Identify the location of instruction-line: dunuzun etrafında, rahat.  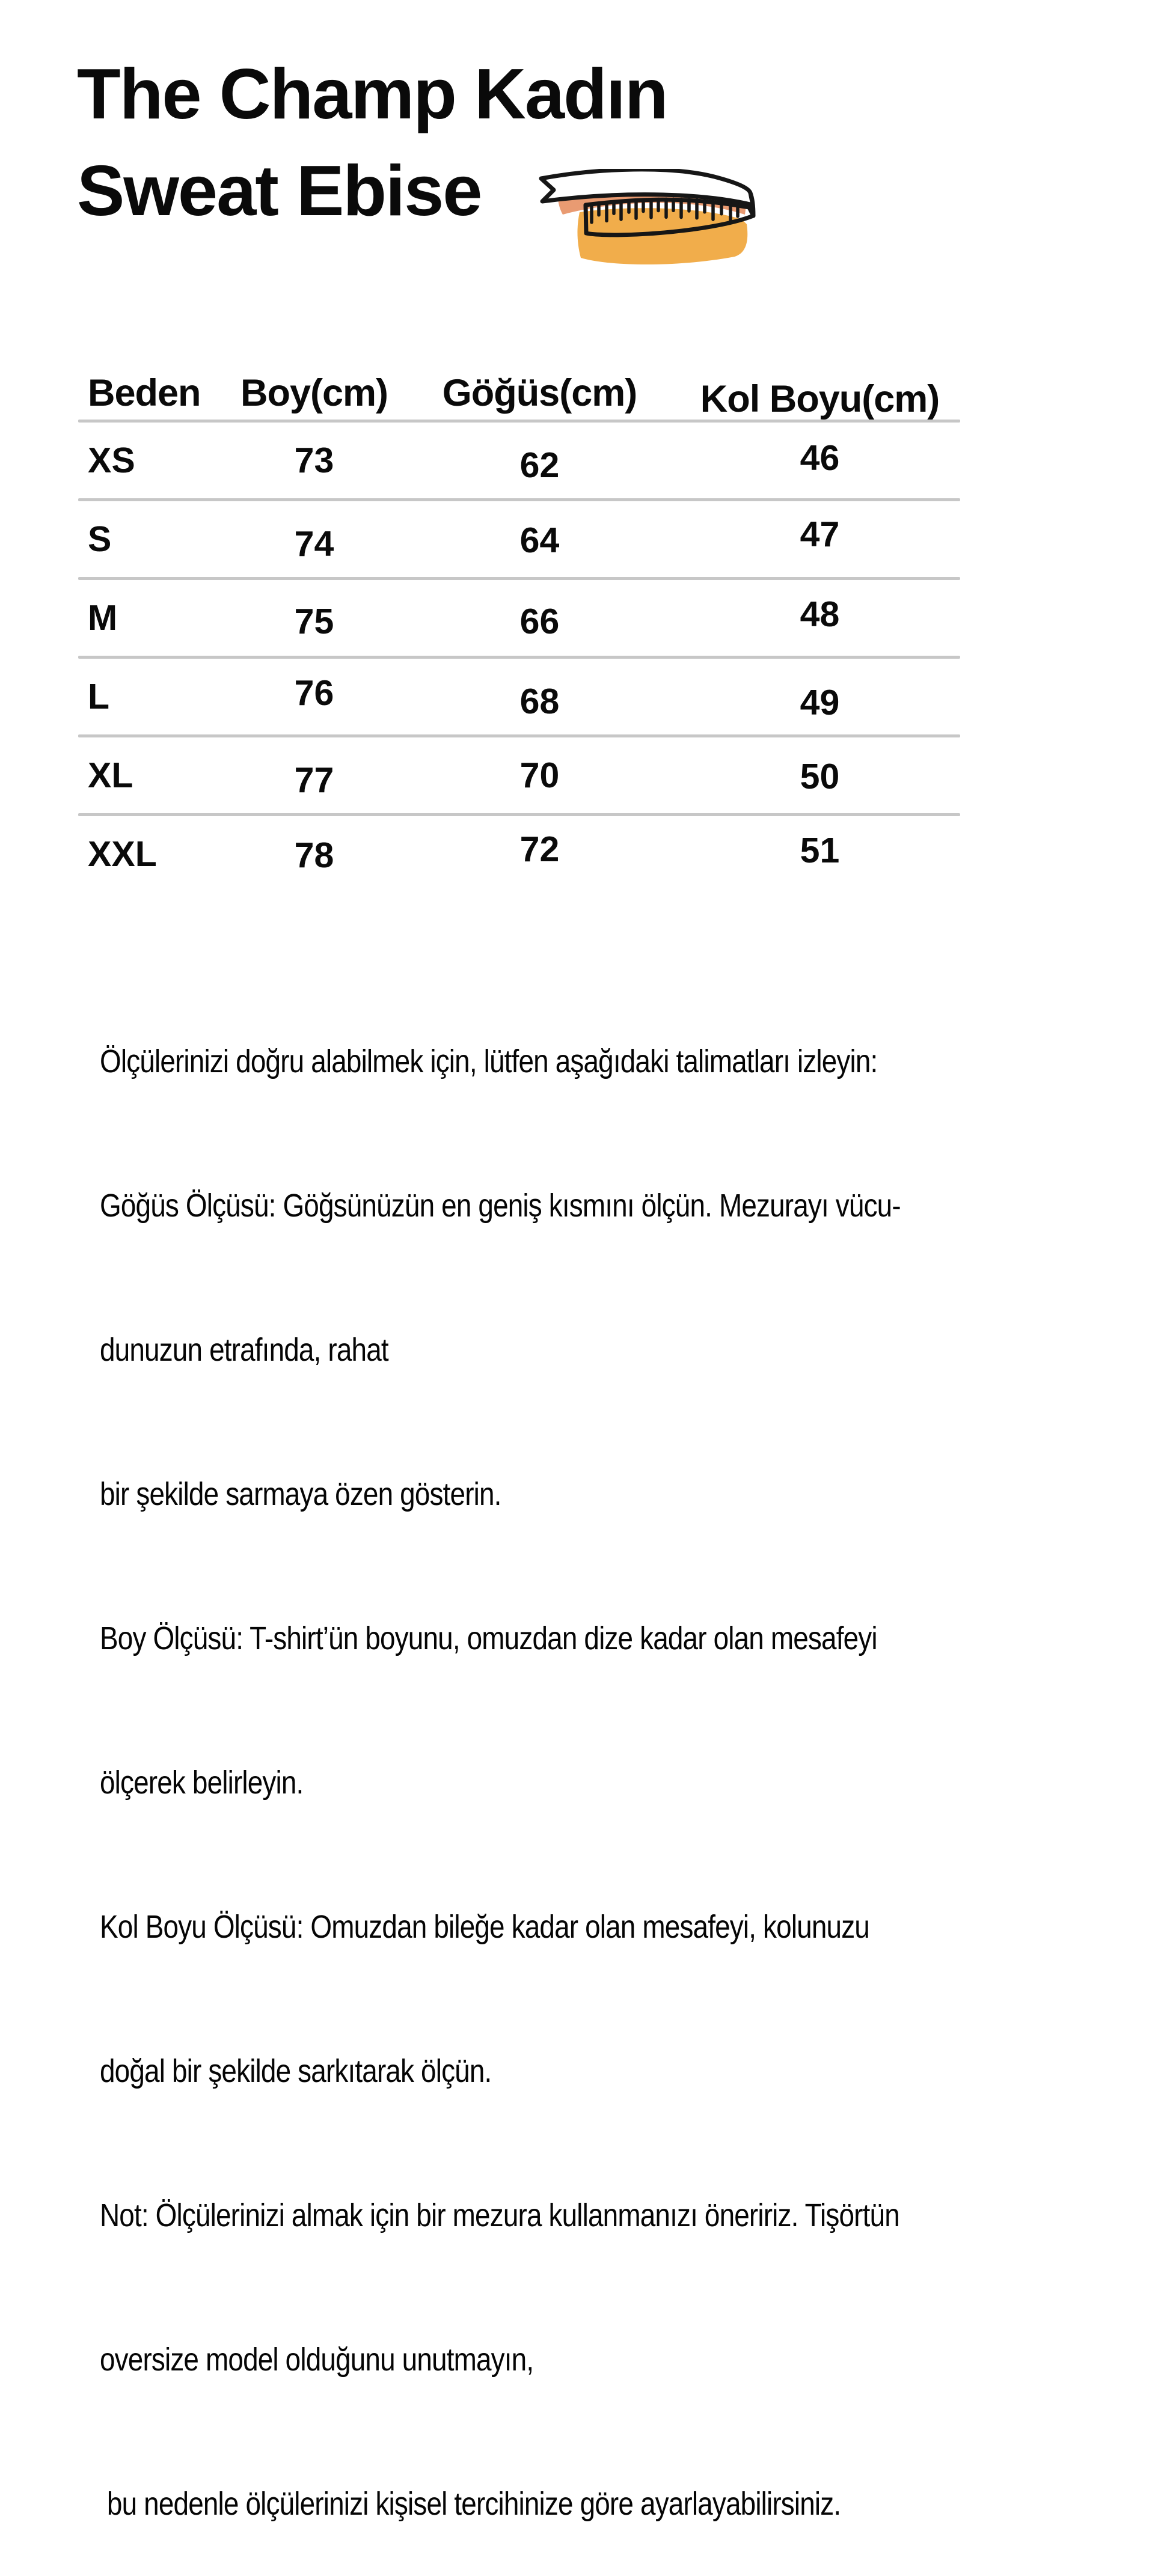
(244, 1350).